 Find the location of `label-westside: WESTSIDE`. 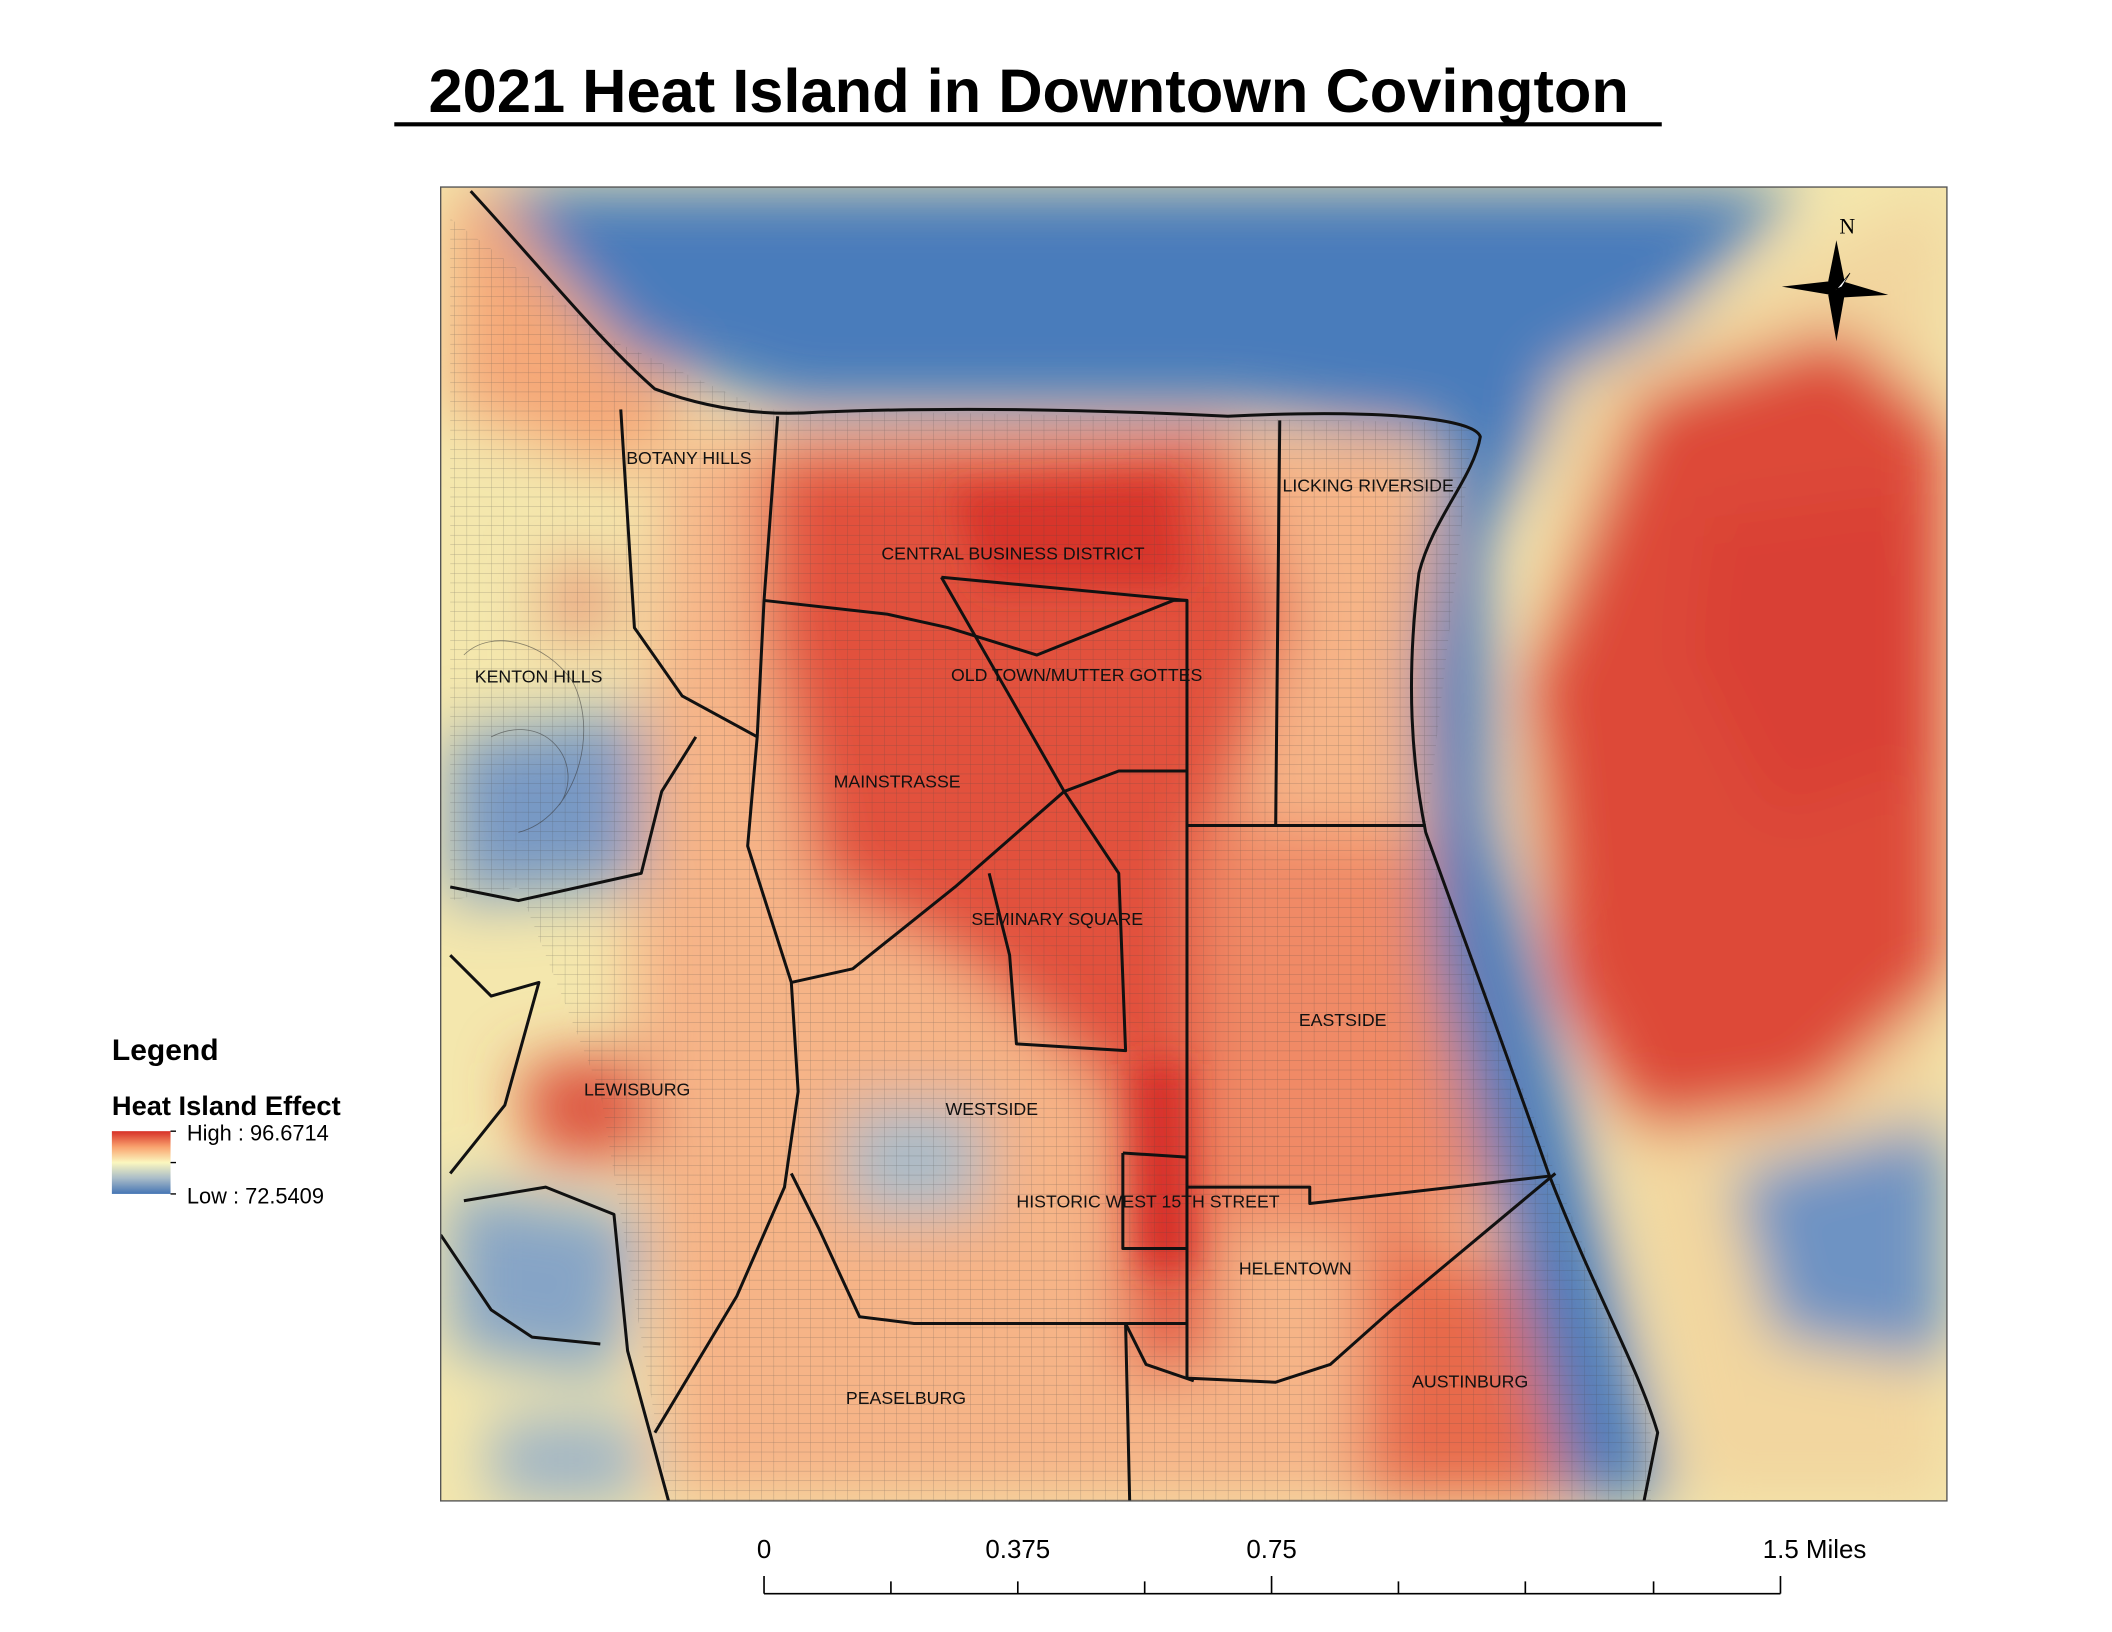

label-westside: WESTSIDE is located at coordinates (991, 1109).